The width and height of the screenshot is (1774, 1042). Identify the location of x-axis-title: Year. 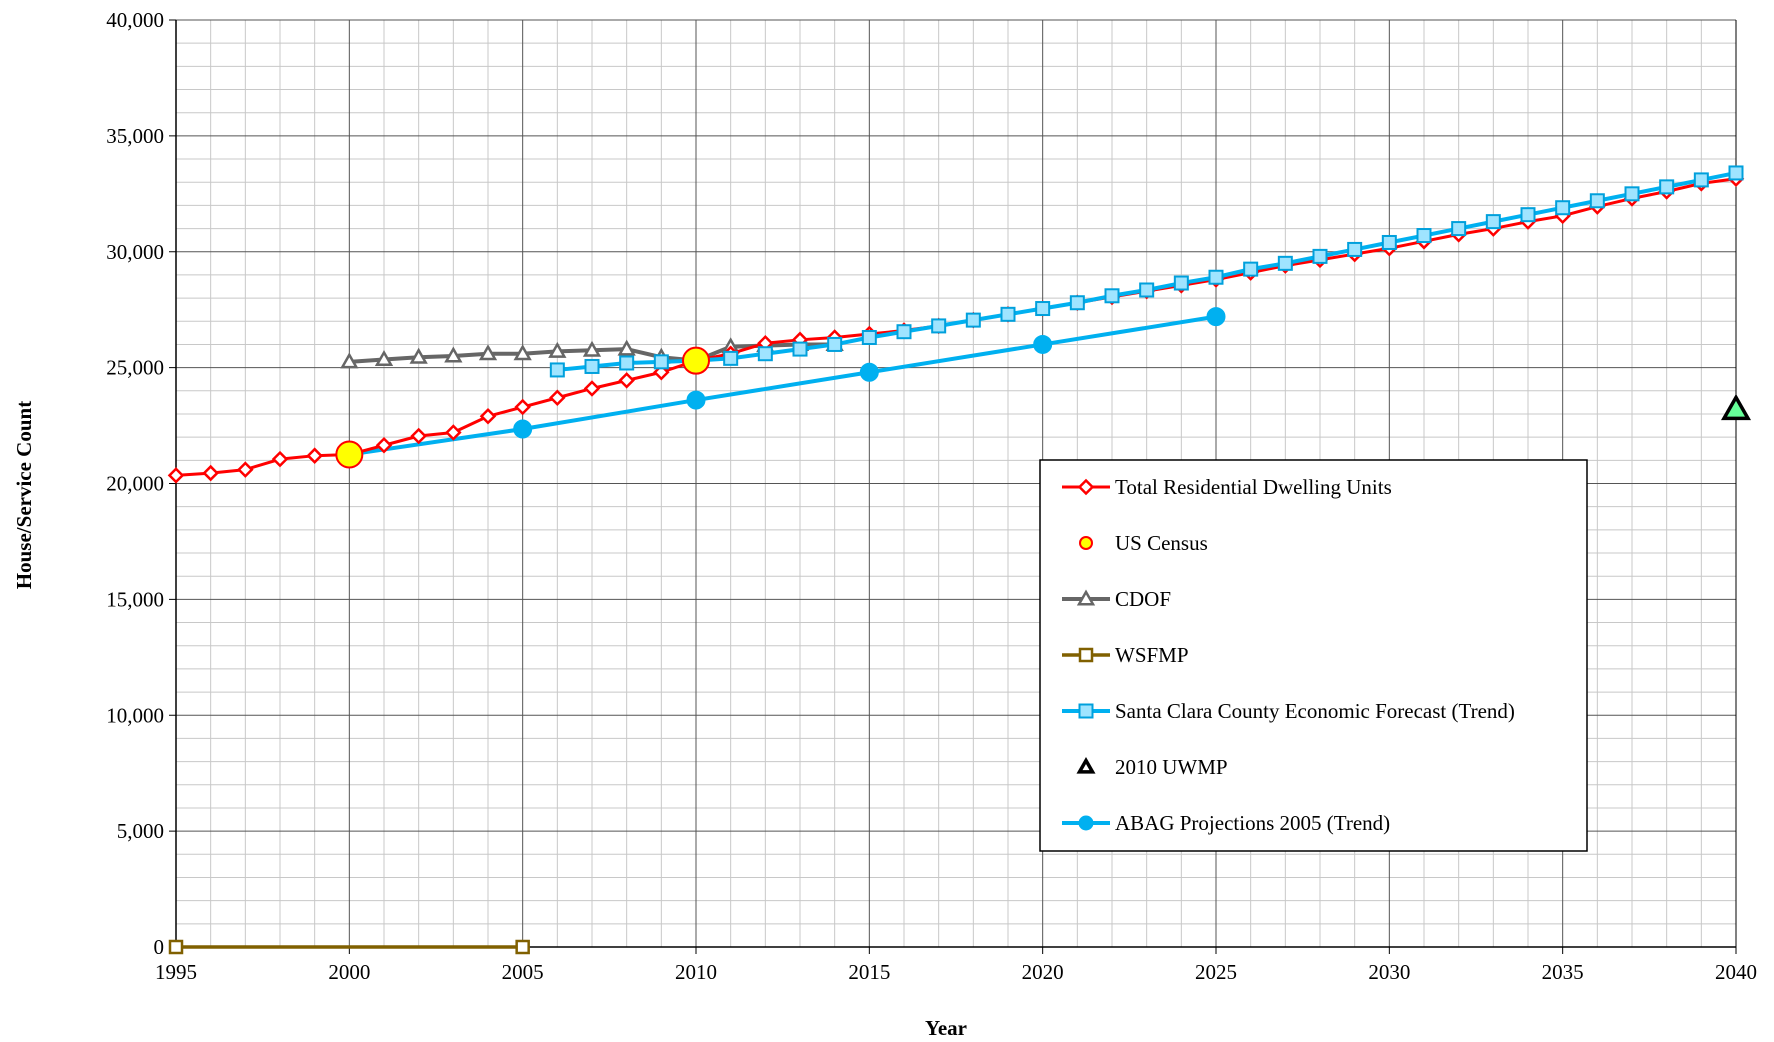
(946, 1028).